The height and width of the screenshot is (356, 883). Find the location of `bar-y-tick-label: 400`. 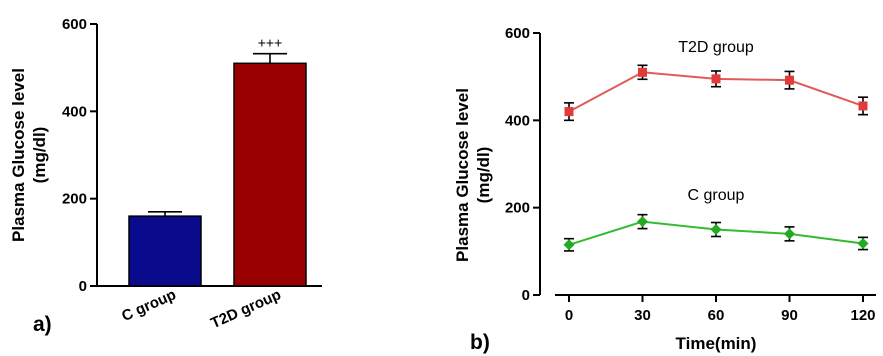

bar-y-tick-label: 400 is located at coordinates (74, 111).